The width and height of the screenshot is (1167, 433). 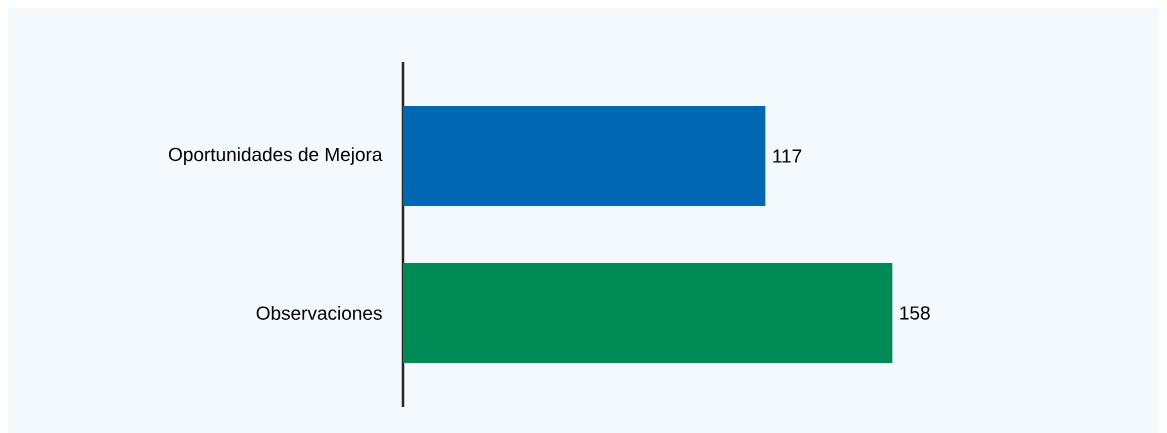 What do you see at coordinates (915, 313) in the screenshot?
I see `data-label: 158` at bounding box center [915, 313].